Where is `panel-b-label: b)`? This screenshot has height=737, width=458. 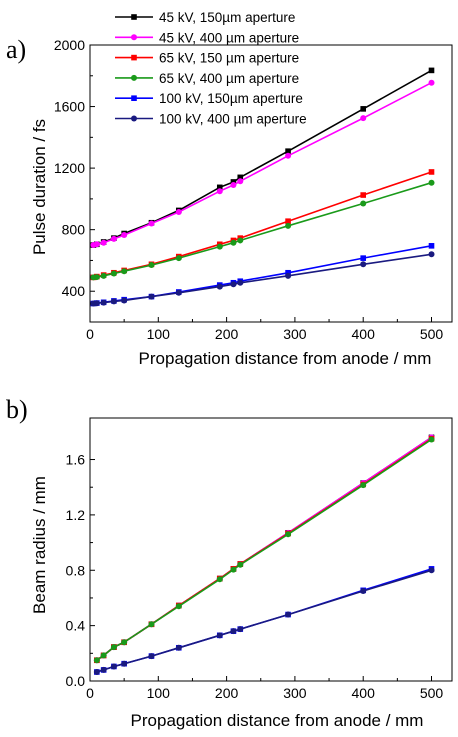
panel-b-label: b) is located at coordinates (17, 409).